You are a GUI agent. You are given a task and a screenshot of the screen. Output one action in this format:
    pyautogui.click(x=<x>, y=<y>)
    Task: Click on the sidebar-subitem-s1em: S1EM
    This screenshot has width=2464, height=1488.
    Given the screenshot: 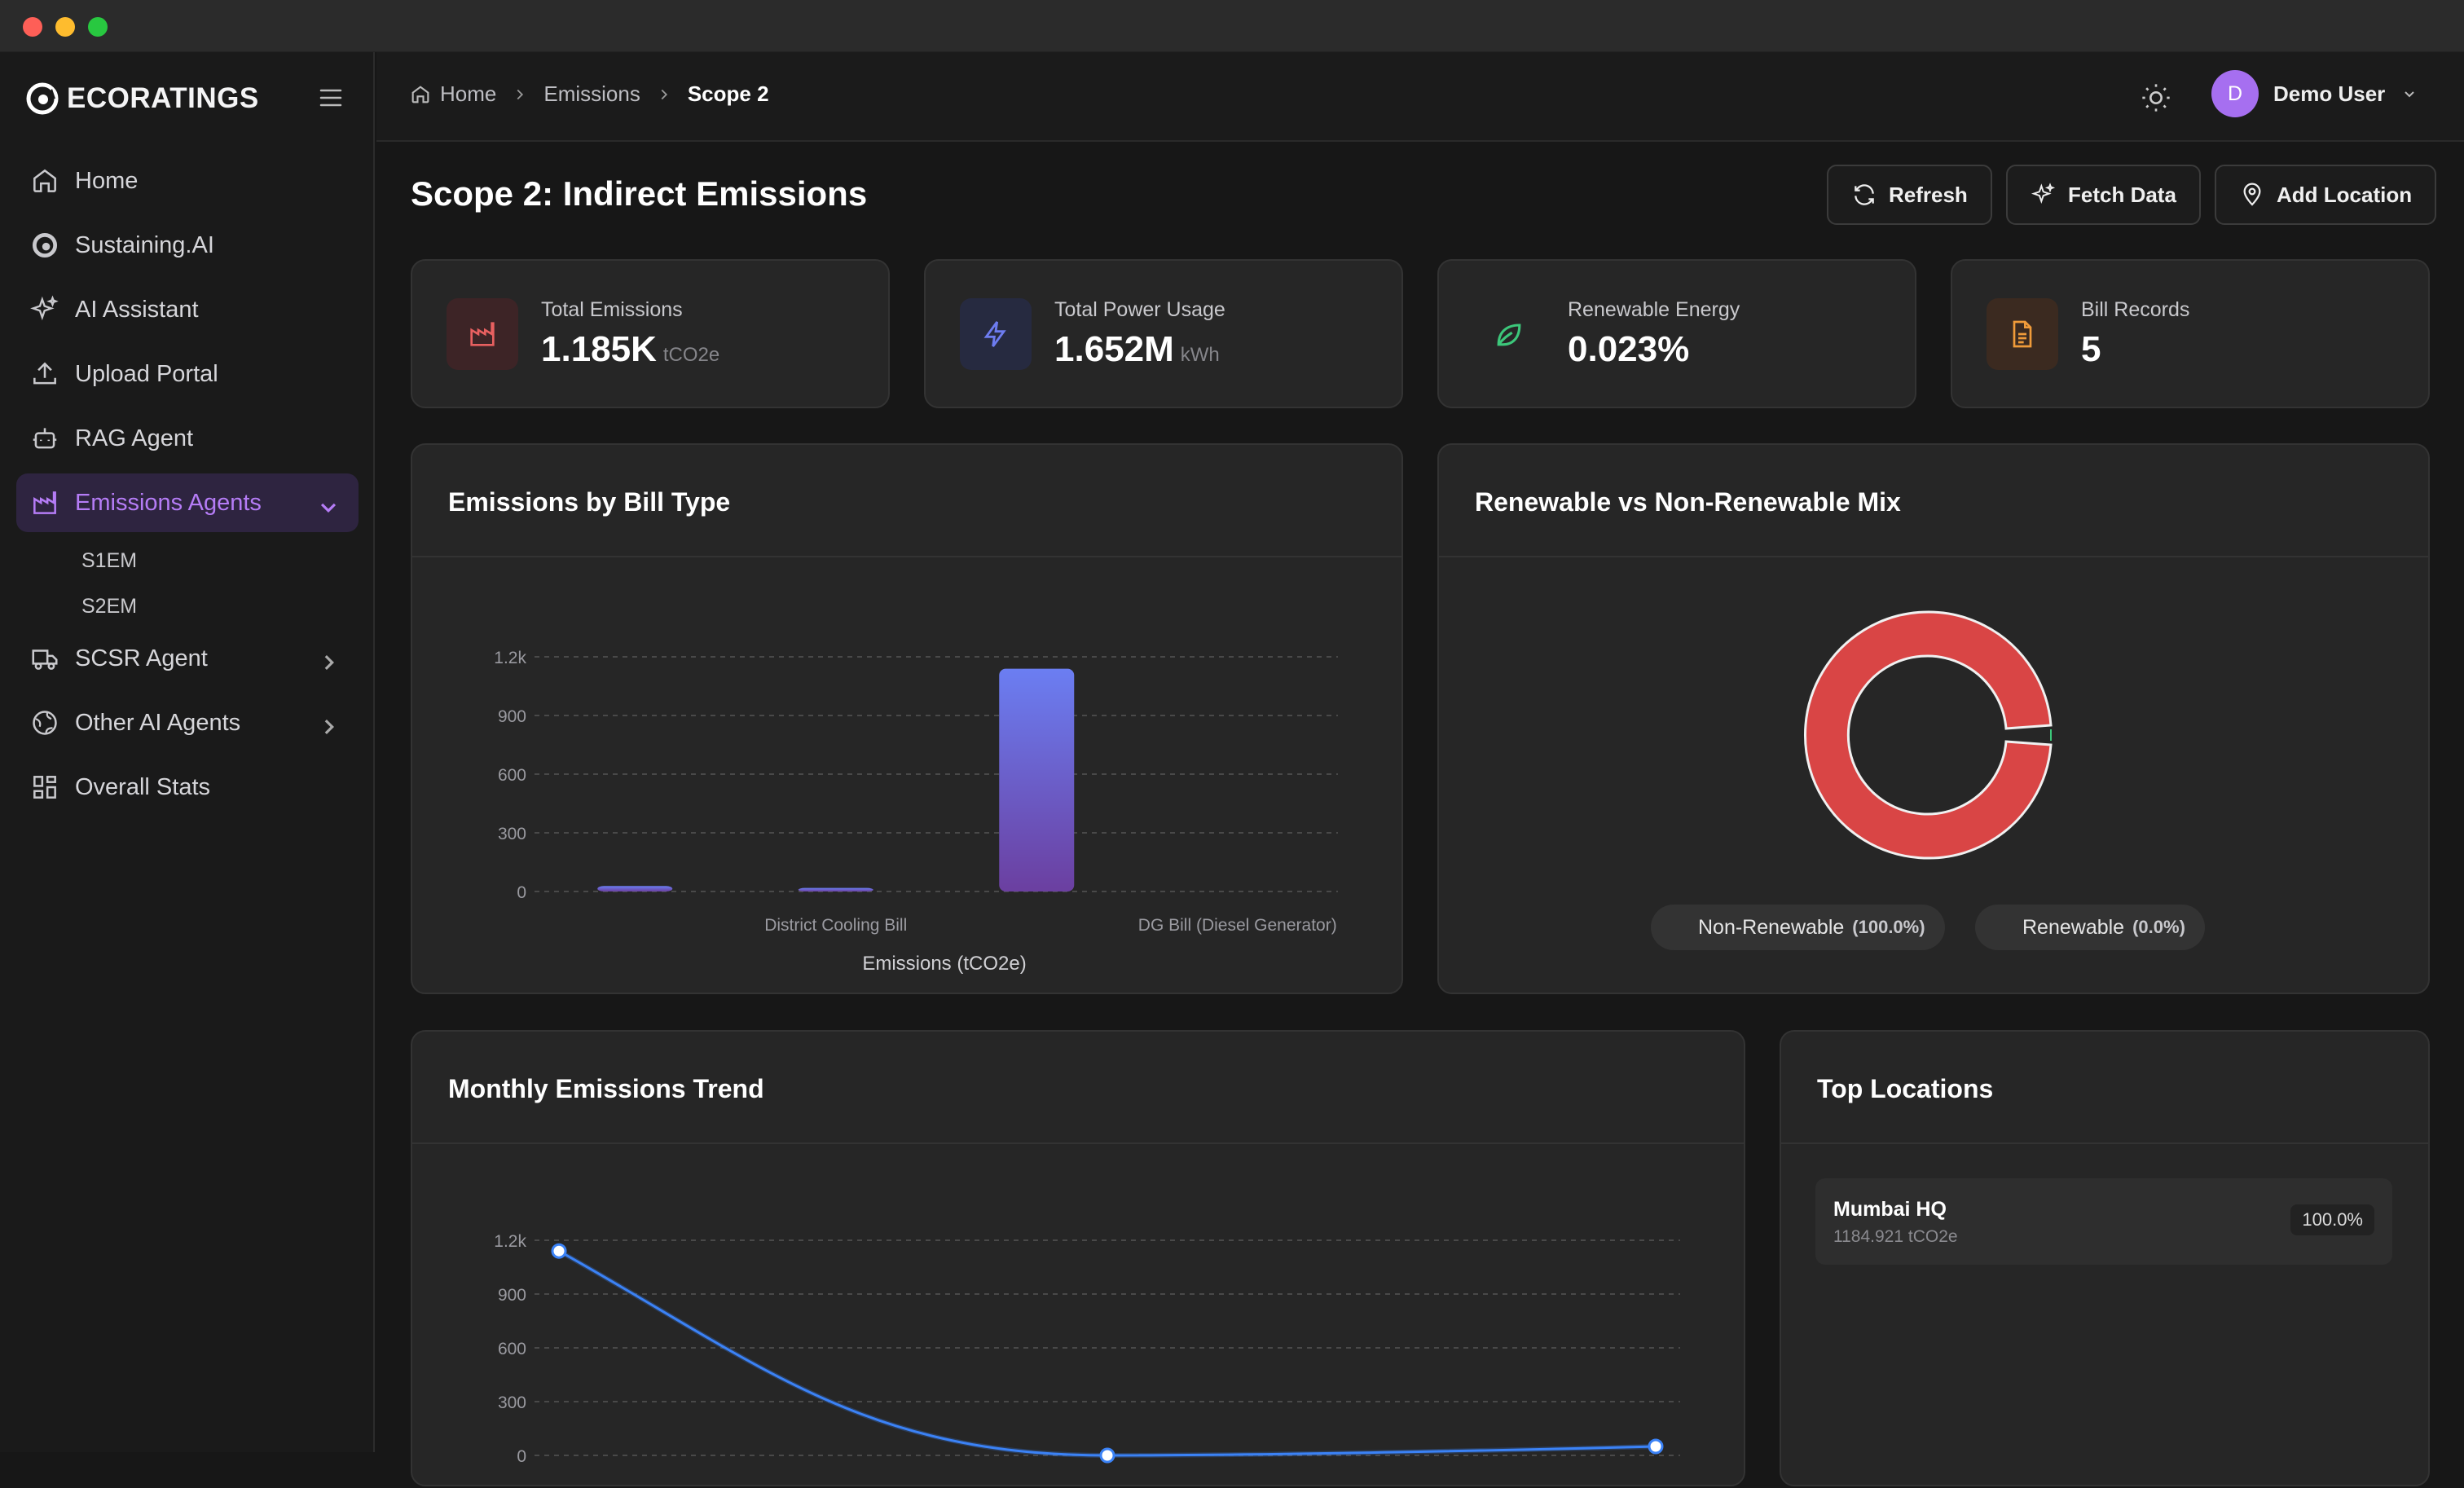 What is the action you would take?
    pyautogui.click(x=109, y=560)
    